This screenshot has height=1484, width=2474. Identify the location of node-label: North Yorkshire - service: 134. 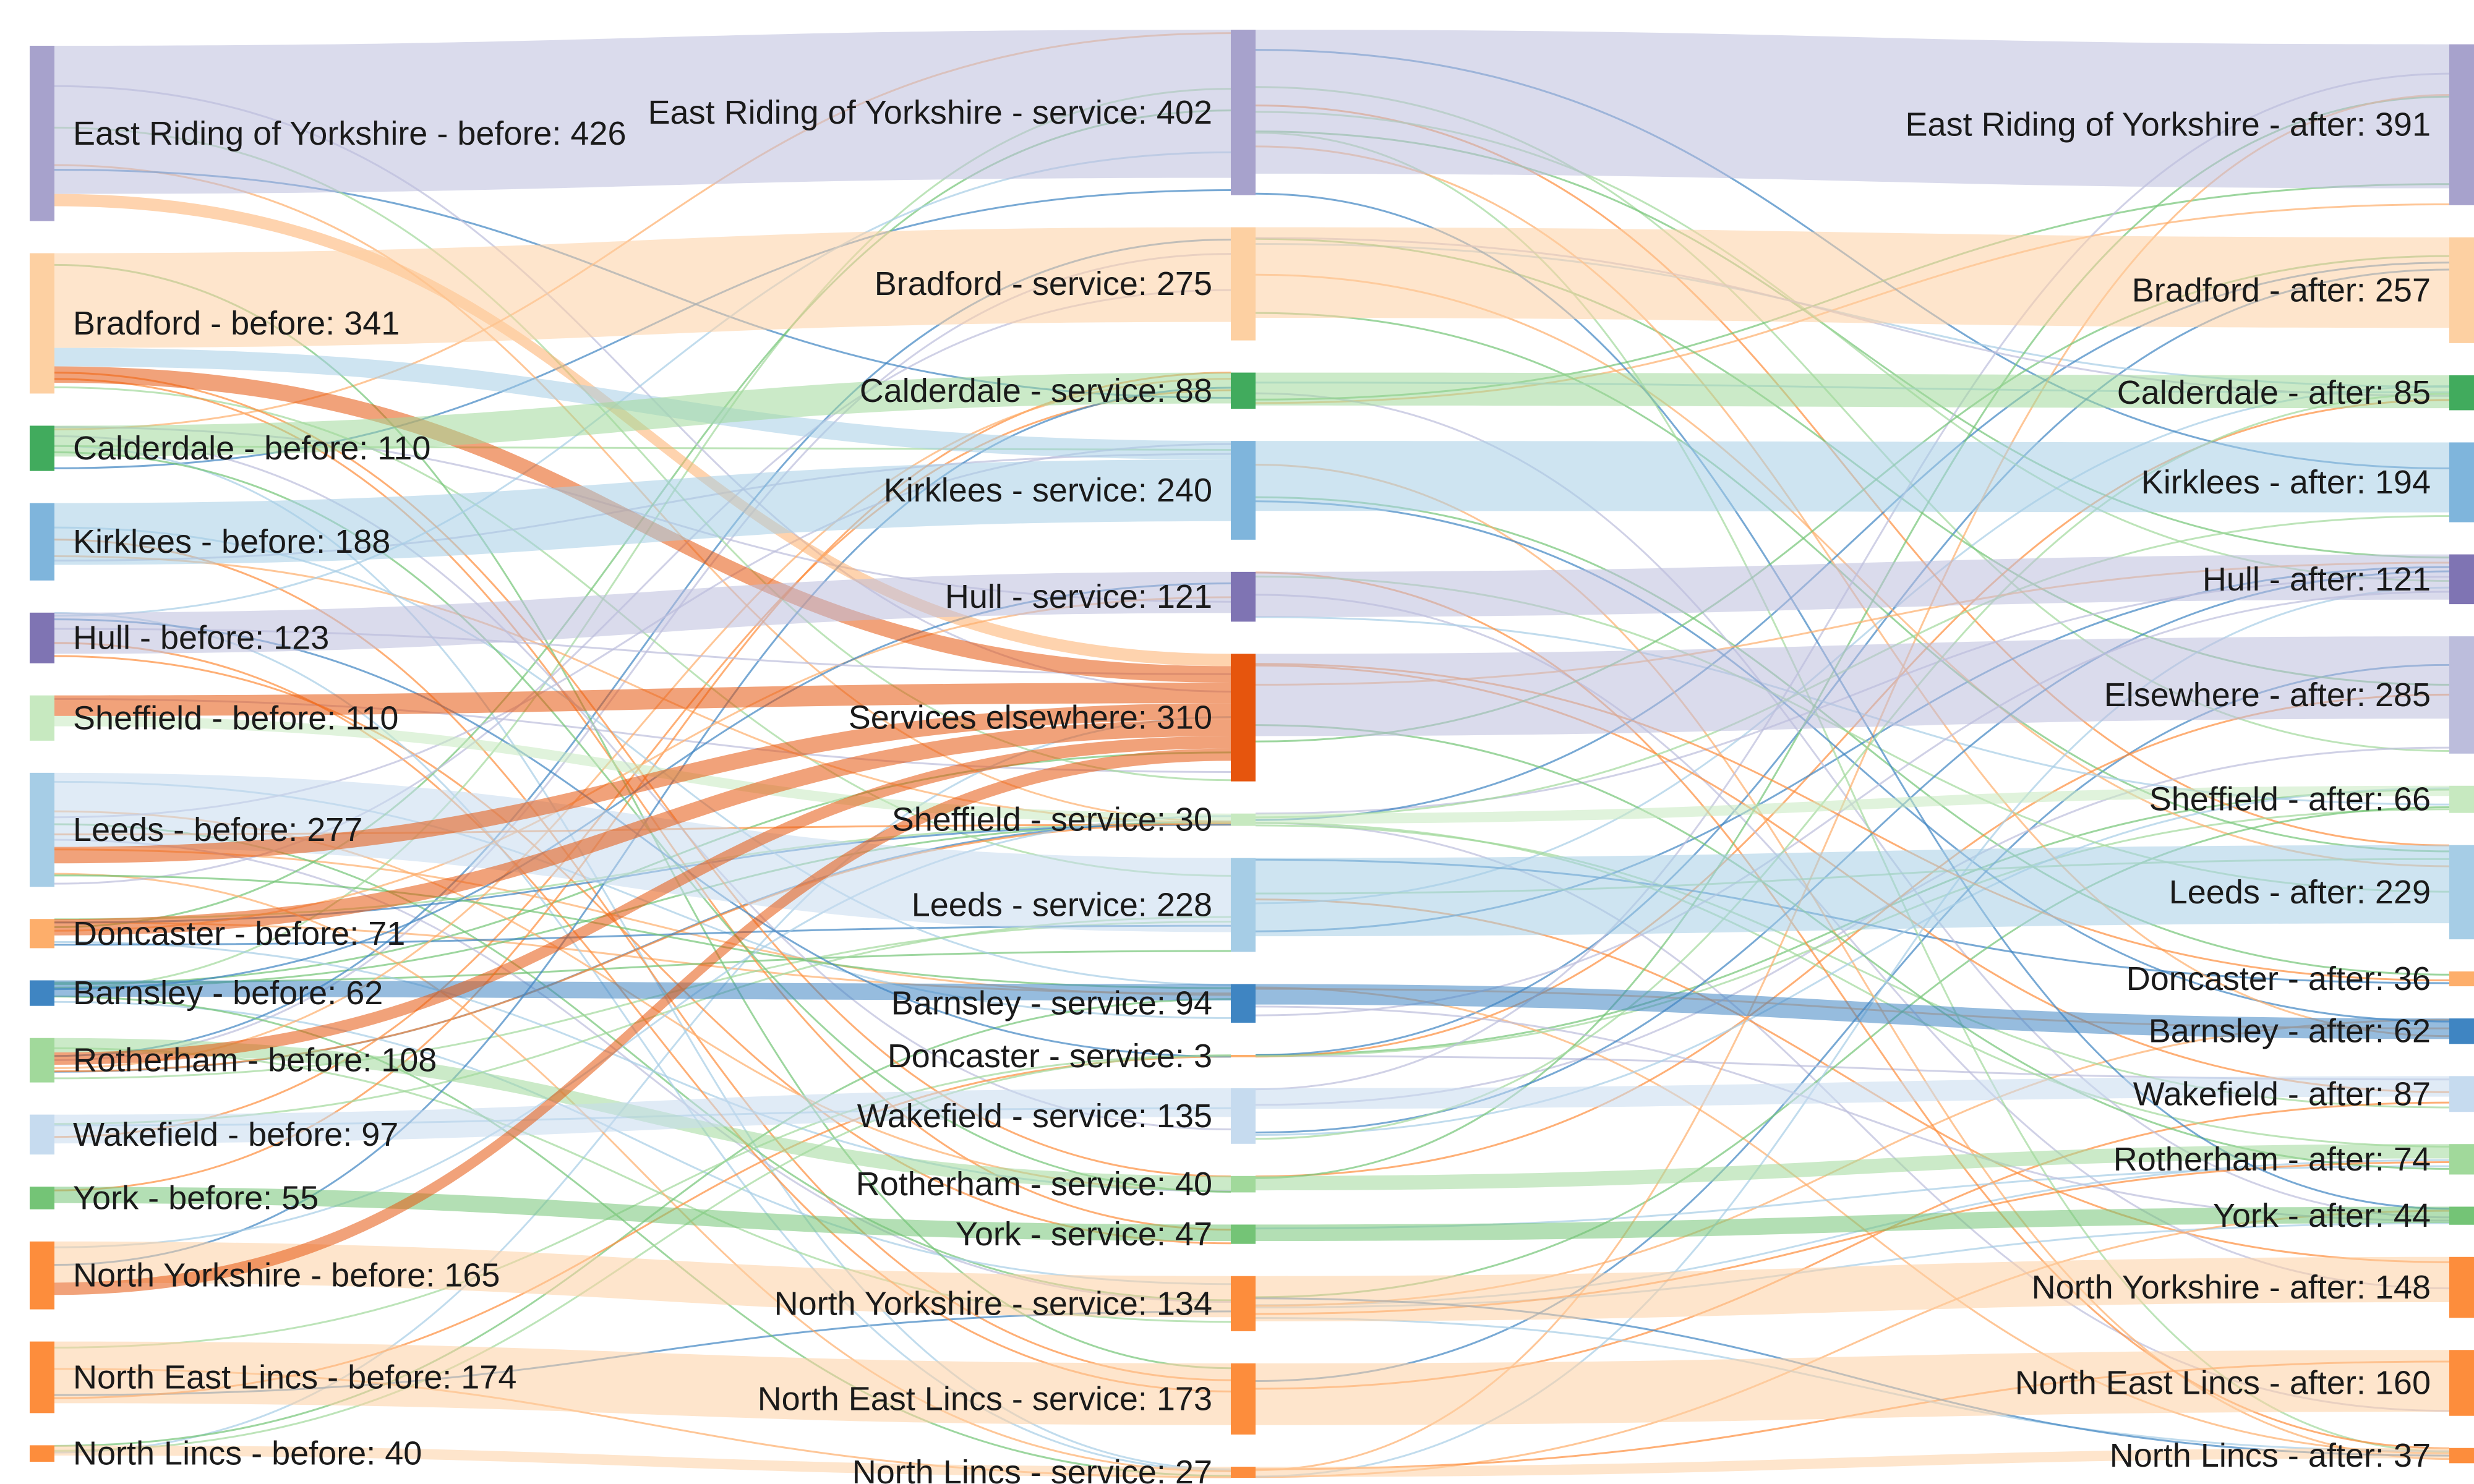
(993, 1303).